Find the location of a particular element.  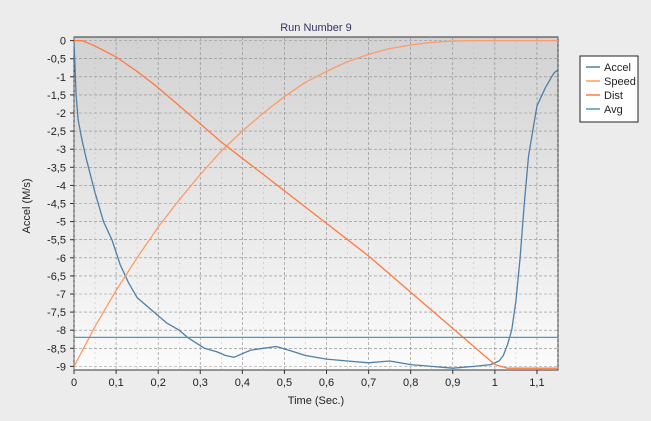

x-axis-ticks: 0 0,1 0,2 0,3 0,4 0,5 0,6 0,7 0,8 0,9 1 1,1 is located at coordinates (308, 379).